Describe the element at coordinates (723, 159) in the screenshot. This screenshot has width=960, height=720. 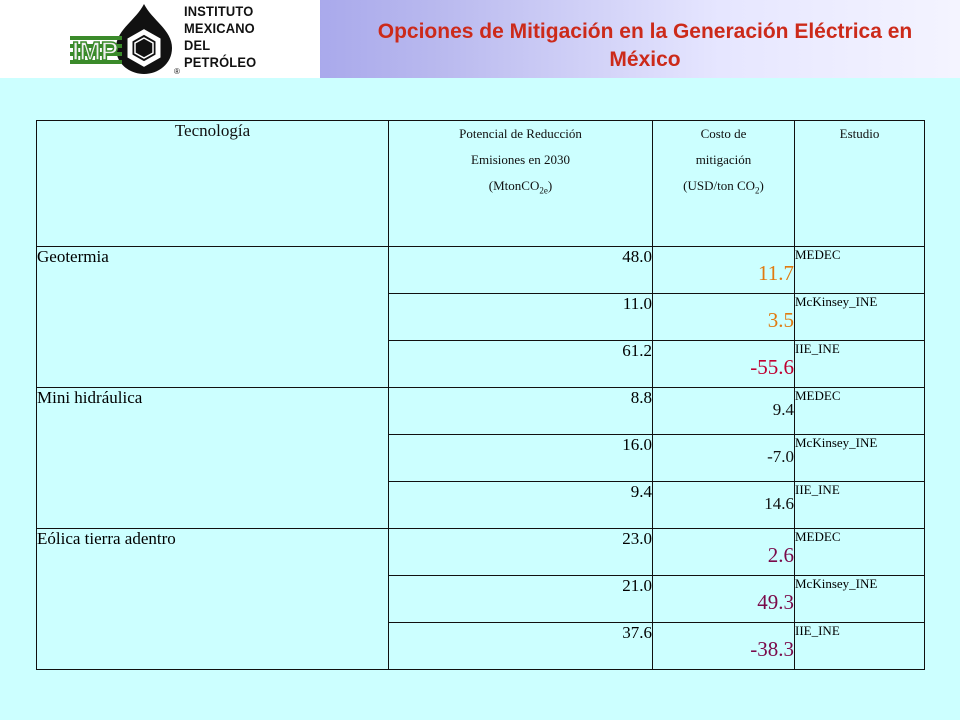
I see `header-cost-line2: mitigación` at that location.